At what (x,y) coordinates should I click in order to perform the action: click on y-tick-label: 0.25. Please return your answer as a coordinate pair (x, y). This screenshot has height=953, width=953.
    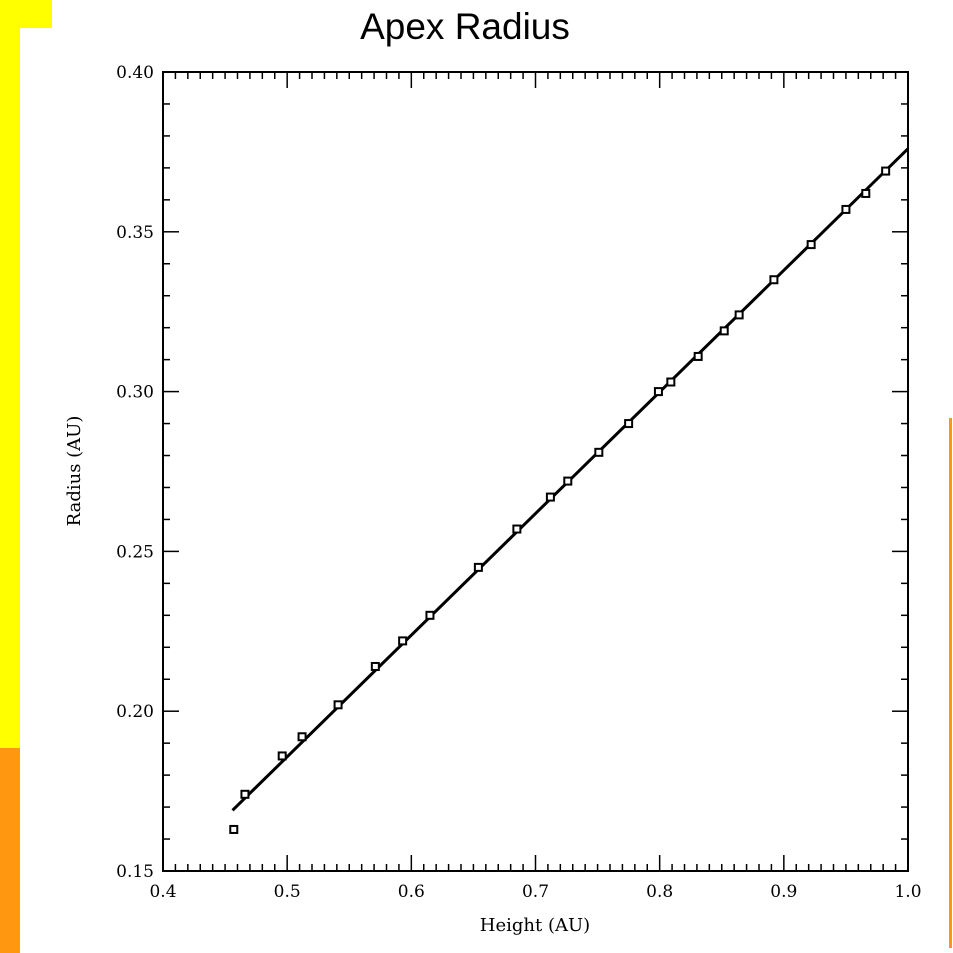
    Looking at the image, I should click on (135, 552).